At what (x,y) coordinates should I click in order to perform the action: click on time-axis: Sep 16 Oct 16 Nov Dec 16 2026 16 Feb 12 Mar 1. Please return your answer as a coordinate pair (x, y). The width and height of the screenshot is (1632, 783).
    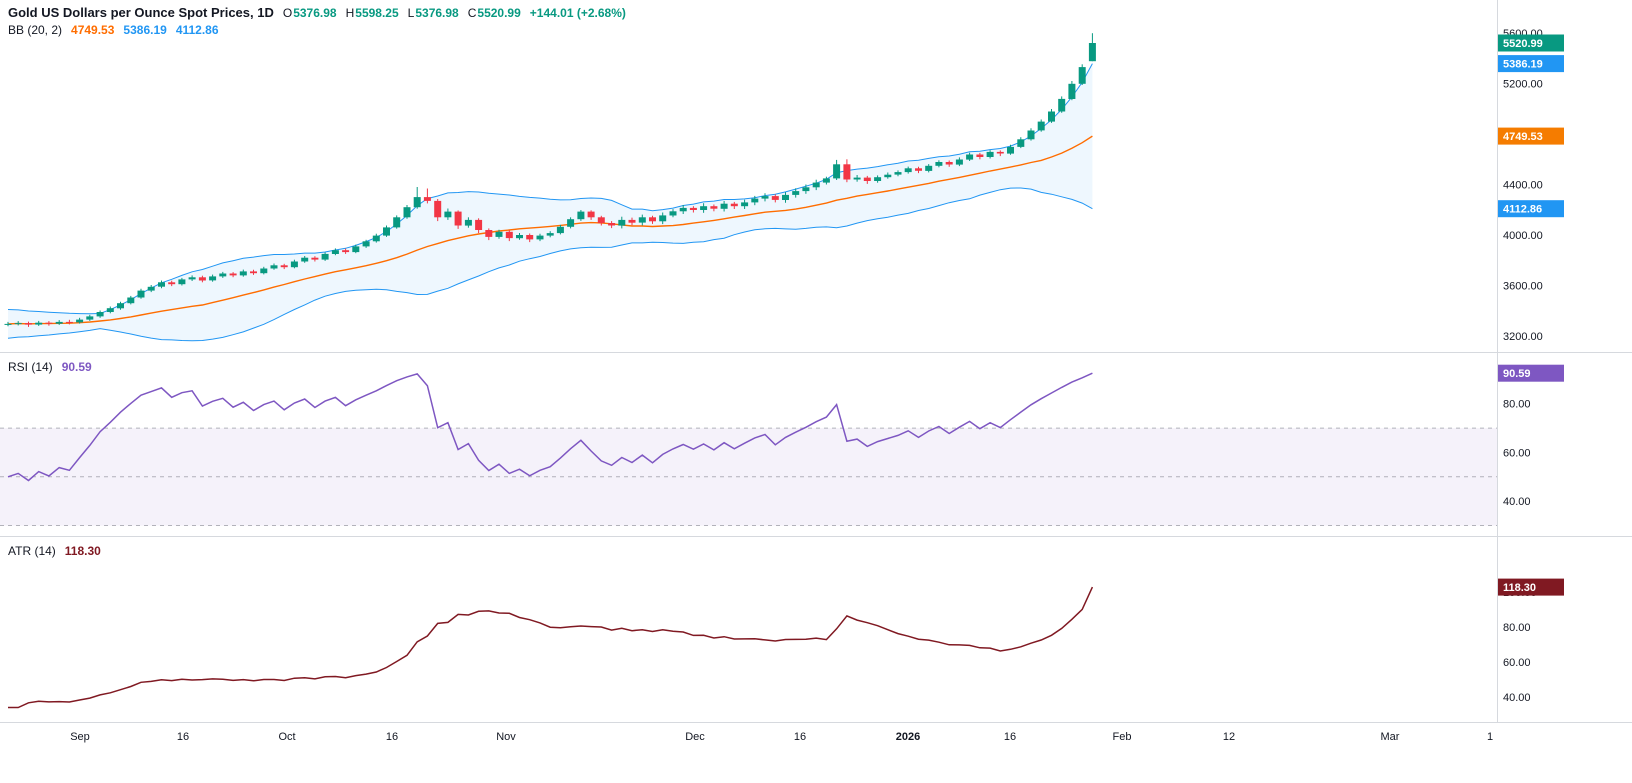
    Looking at the image, I should click on (781, 737).